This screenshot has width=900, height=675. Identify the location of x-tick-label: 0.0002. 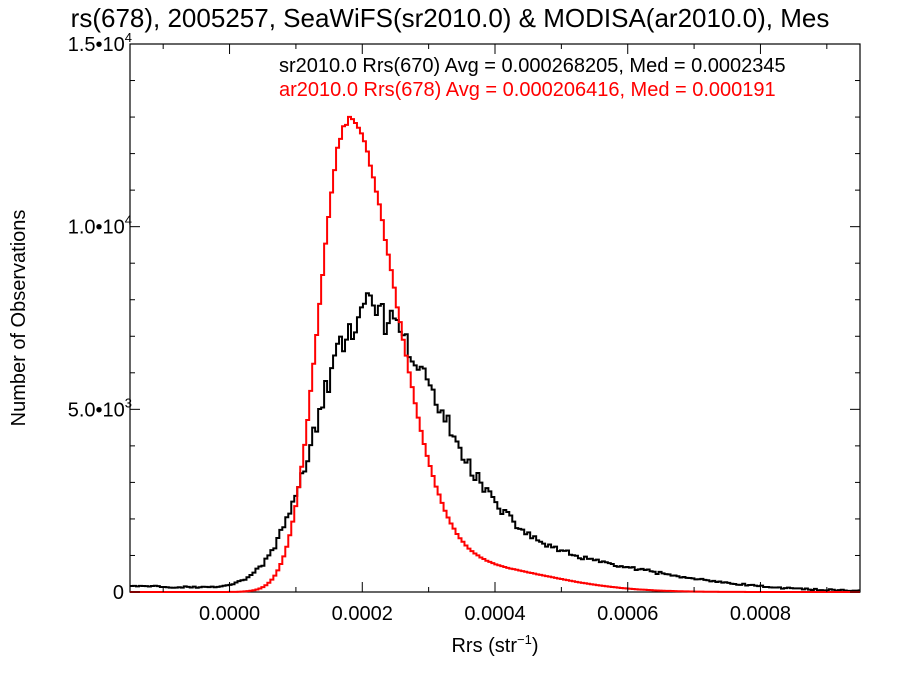
(362, 614).